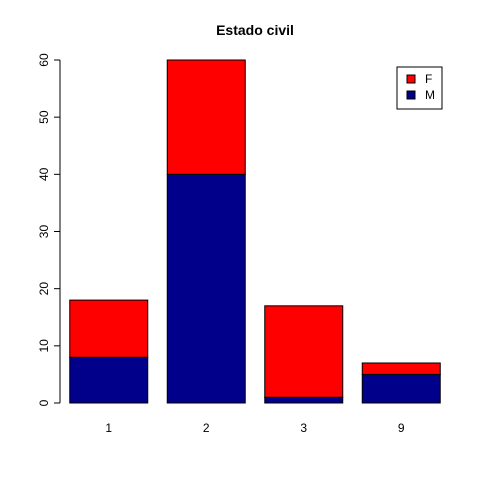  I want to click on y-tick-label: 20, so click(44, 289).